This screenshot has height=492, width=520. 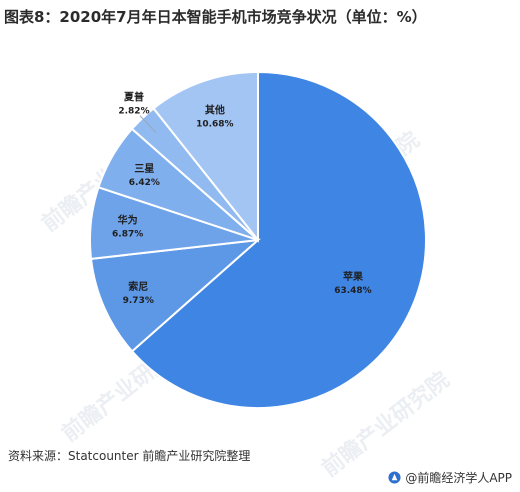 What do you see at coordinates (127, 234) in the screenshot?
I see `slice-value-label: 6.87%` at bounding box center [127, 234].